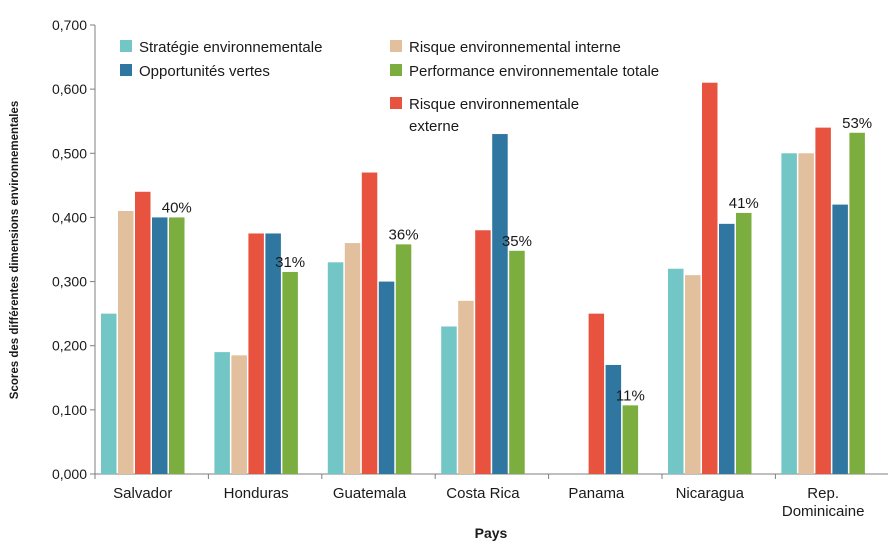 The height and width of the screenshot is (545, 888). What do you see at coordinates (710, 493) in the screenshot?
I see `x-tick-label: Nicaragua` at bounding box center [710, 493].